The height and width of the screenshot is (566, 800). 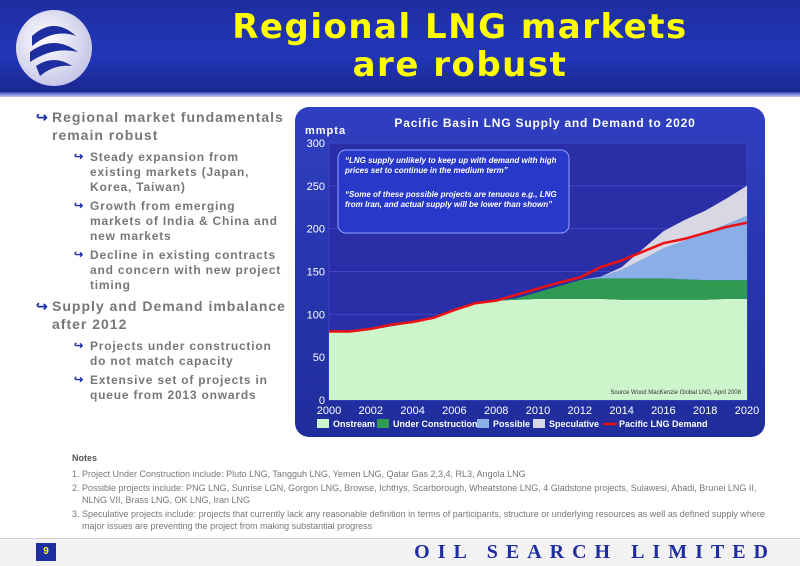 I want to click on x-tick-label: 2004, so click(x=412, y=411).